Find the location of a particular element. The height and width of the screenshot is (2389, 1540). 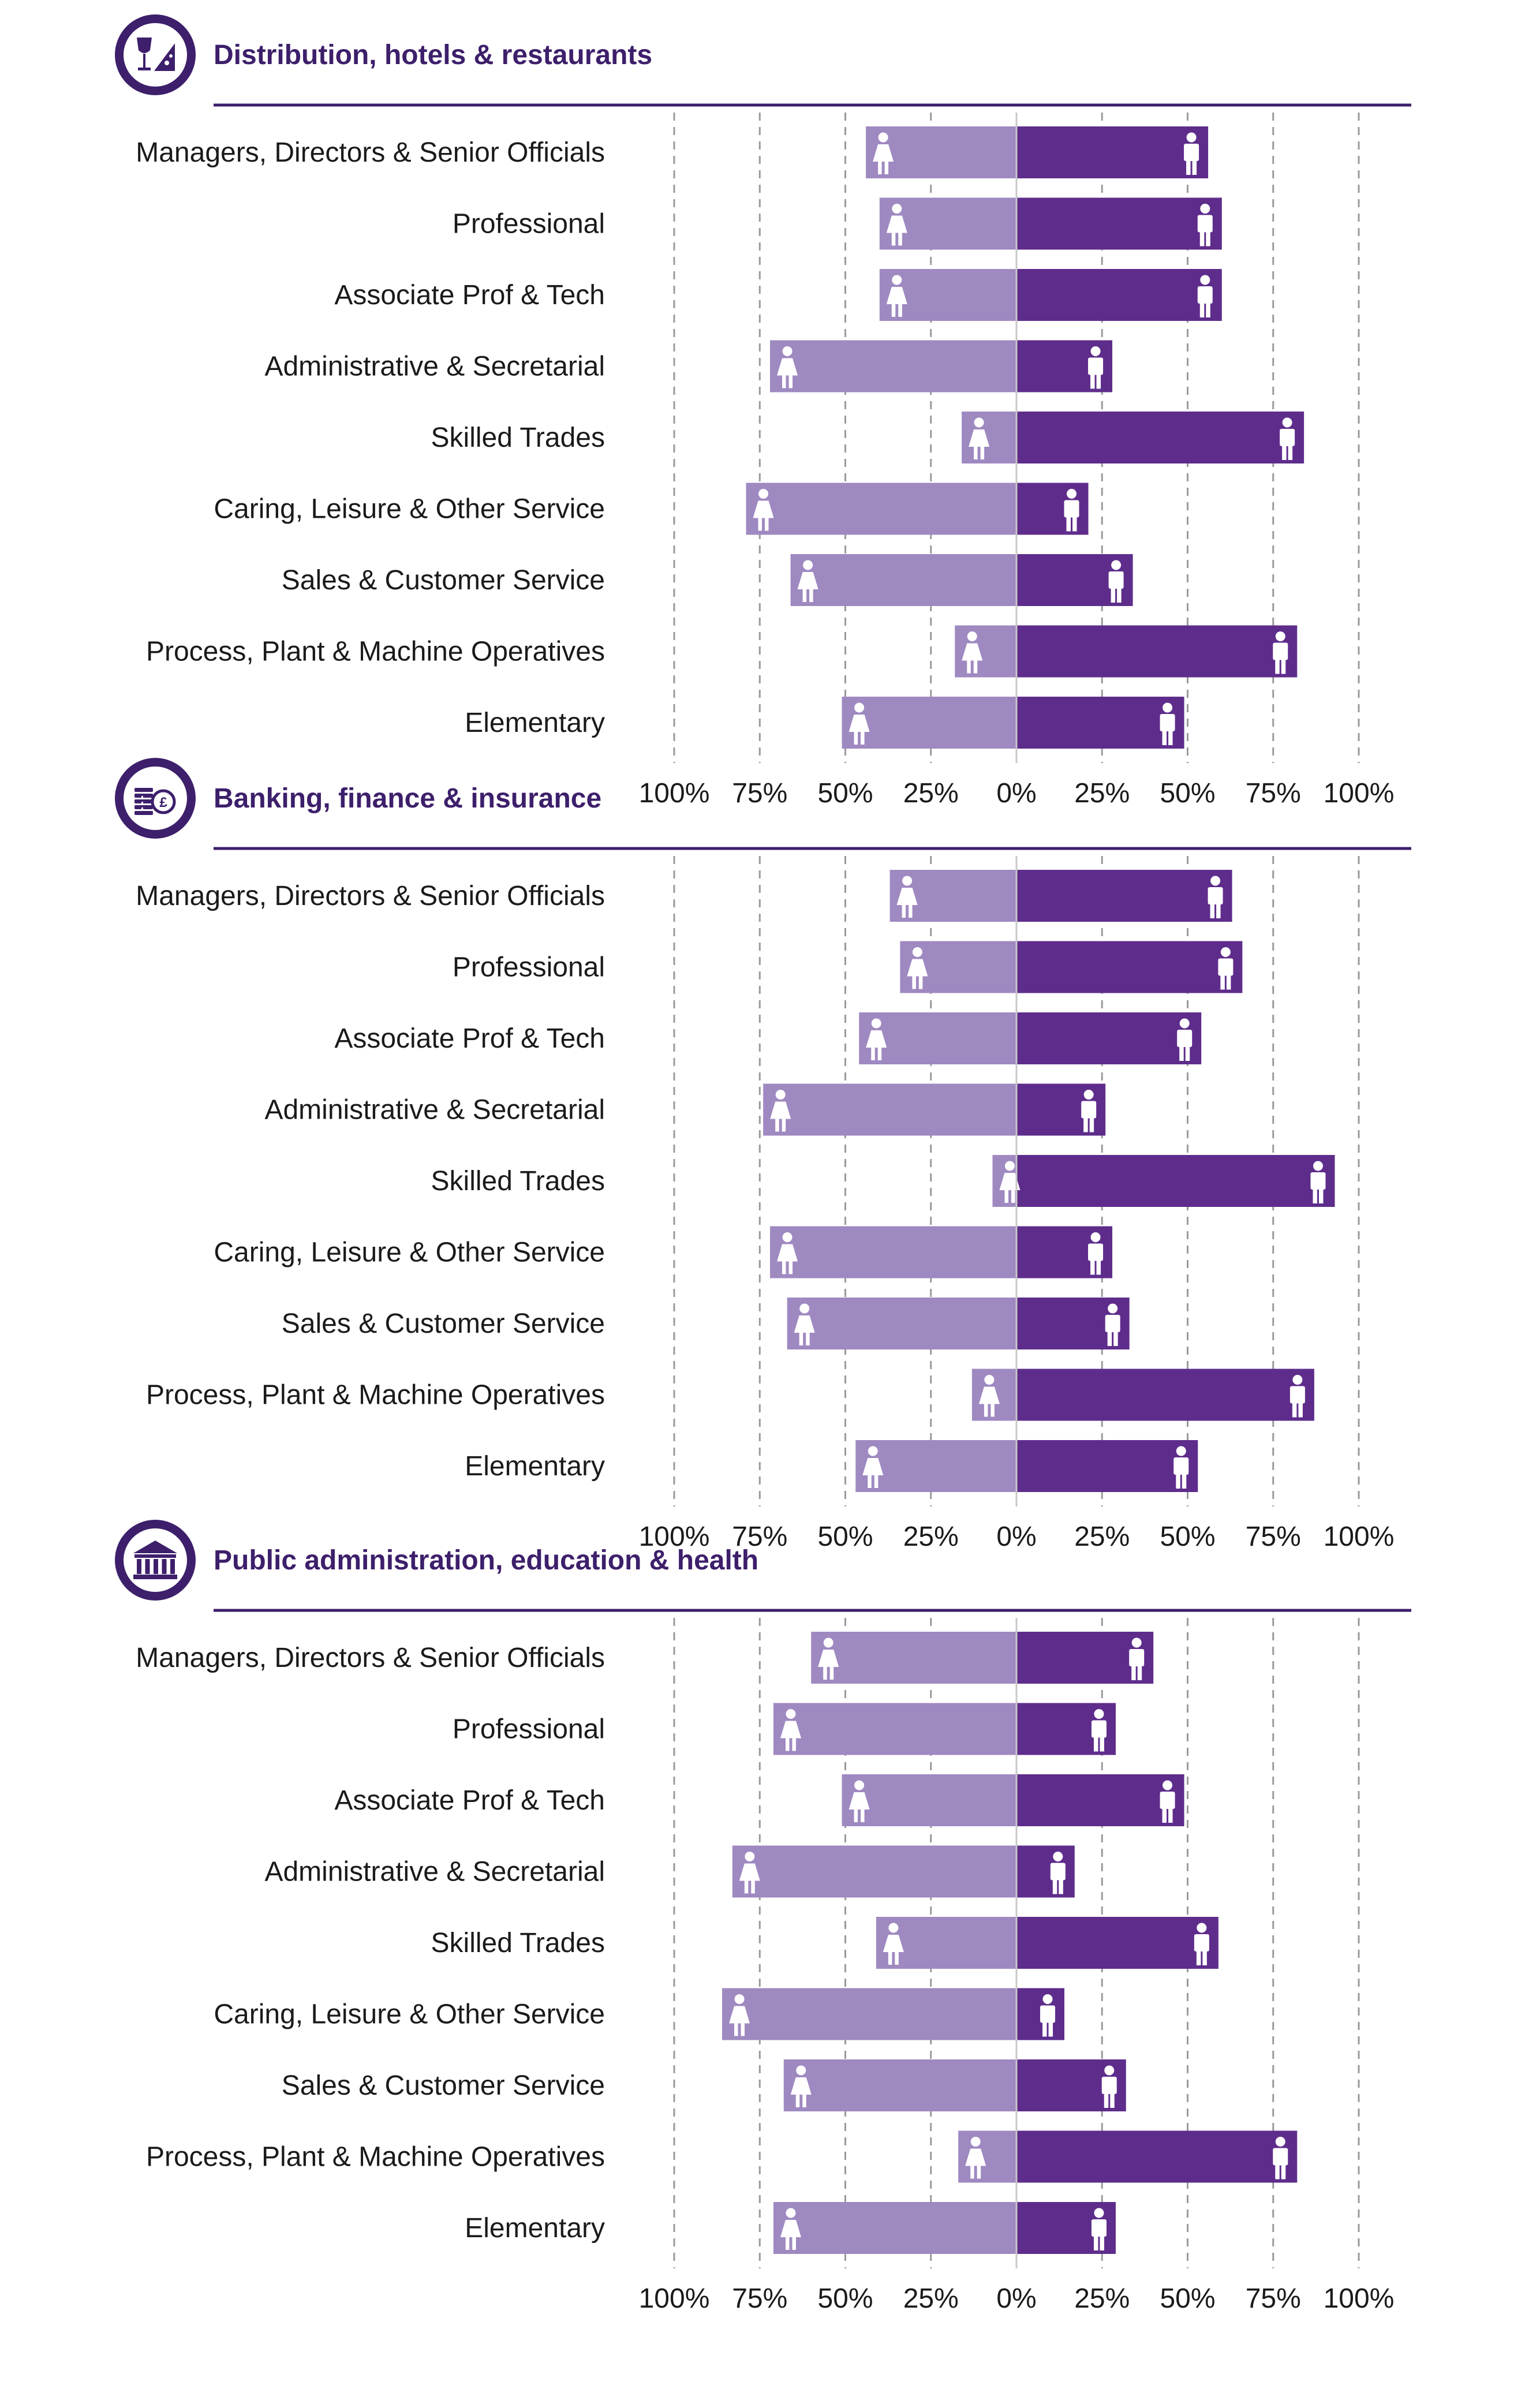

bar-row: Process, Plant & Machine Operatives is located at coordinates (722, 2156).